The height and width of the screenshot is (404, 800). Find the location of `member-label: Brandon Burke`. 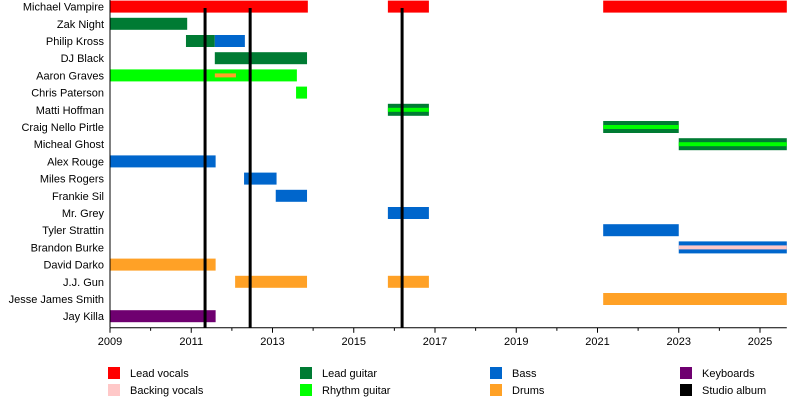

member-label: Brandon Burke is located at coordinates (67, 248).